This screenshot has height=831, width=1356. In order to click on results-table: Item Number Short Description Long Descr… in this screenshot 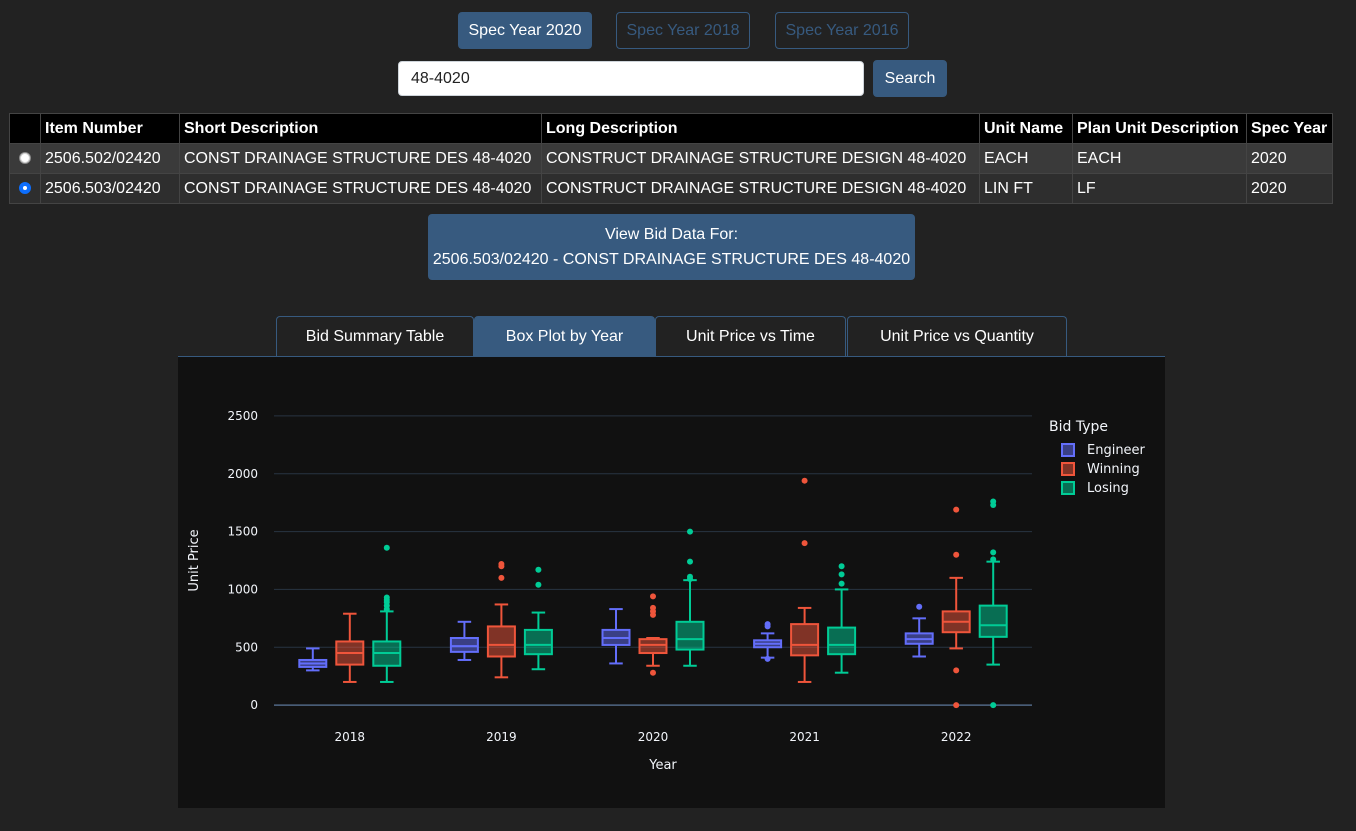, I will do `click(671, 158)`.